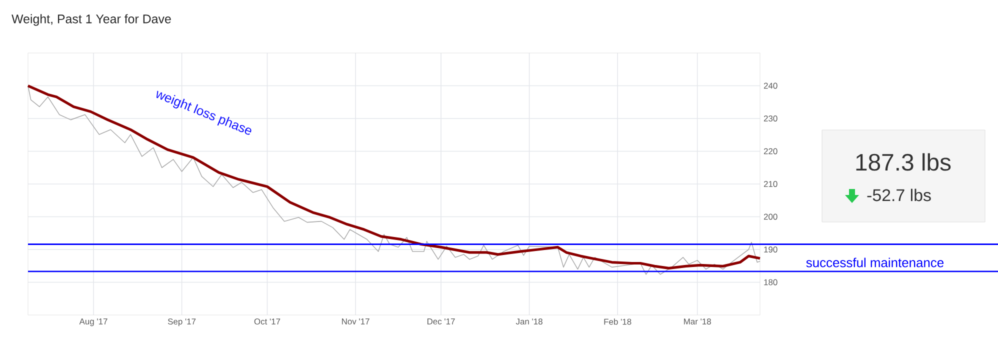 The width and height of the screenshot is (998, 347). I want to click on y-tick-label: 190, so click(771, 249).